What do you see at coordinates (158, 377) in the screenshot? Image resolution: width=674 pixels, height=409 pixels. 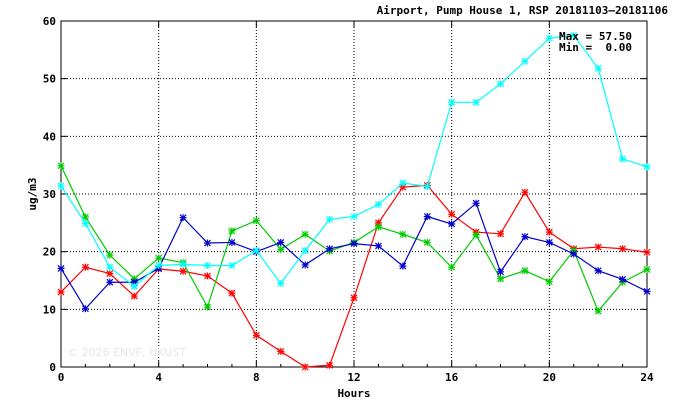 I see `x-tick-label: 4` at bounding box center [158, 377].